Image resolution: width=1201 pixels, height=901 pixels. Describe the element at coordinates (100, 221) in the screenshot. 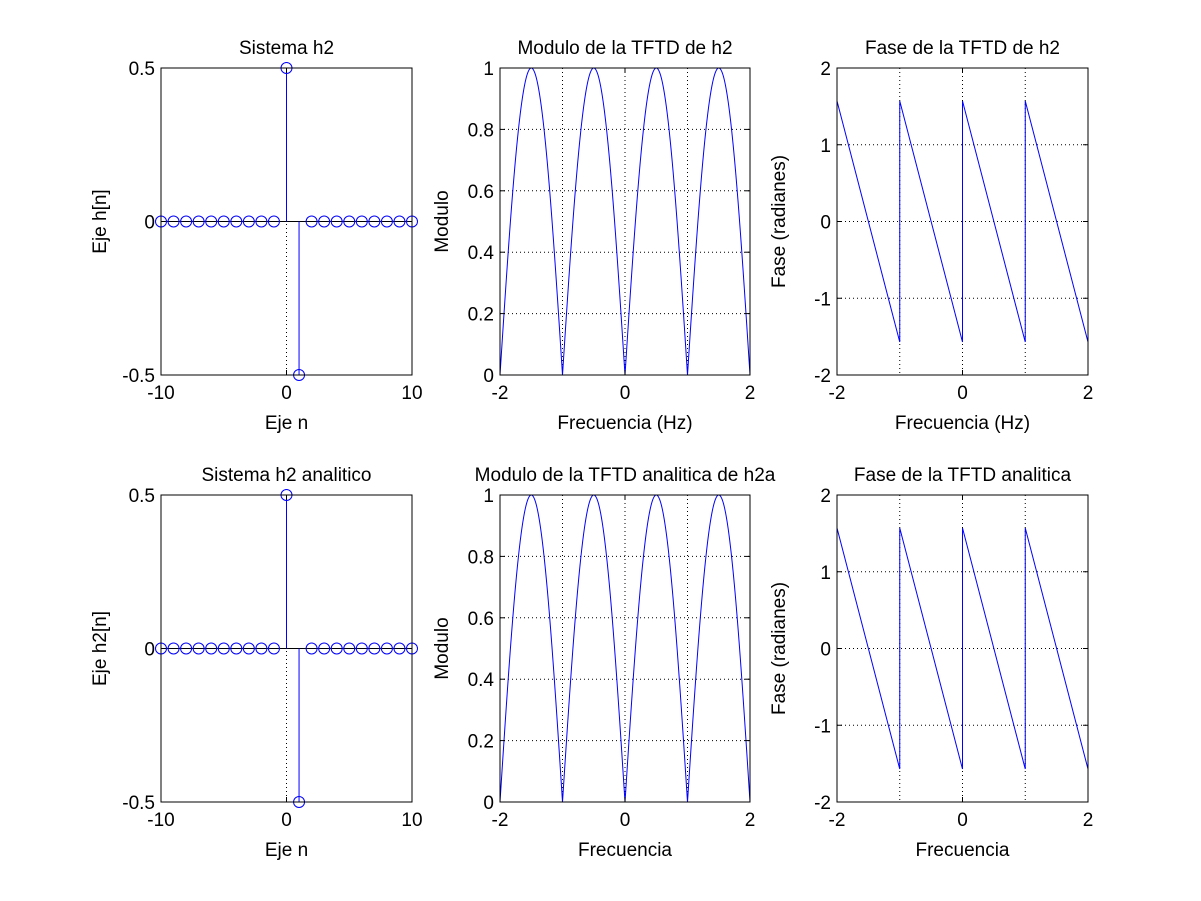

I see `y-axis-label: Eje h[n]` at that location.